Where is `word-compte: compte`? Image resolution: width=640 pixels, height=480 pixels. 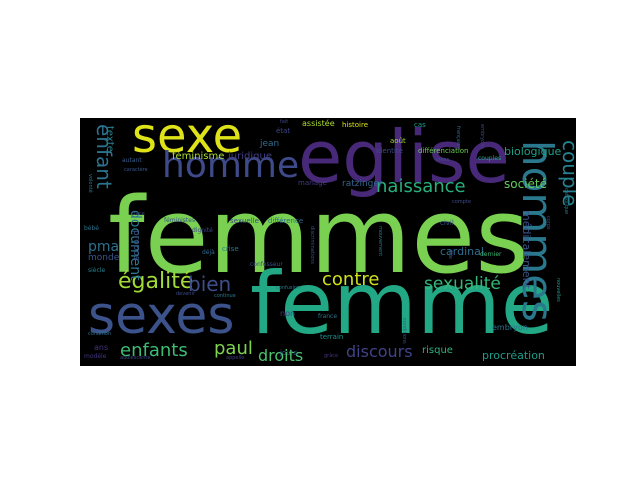 word-compte: compte is located at coordinates (461, 202).